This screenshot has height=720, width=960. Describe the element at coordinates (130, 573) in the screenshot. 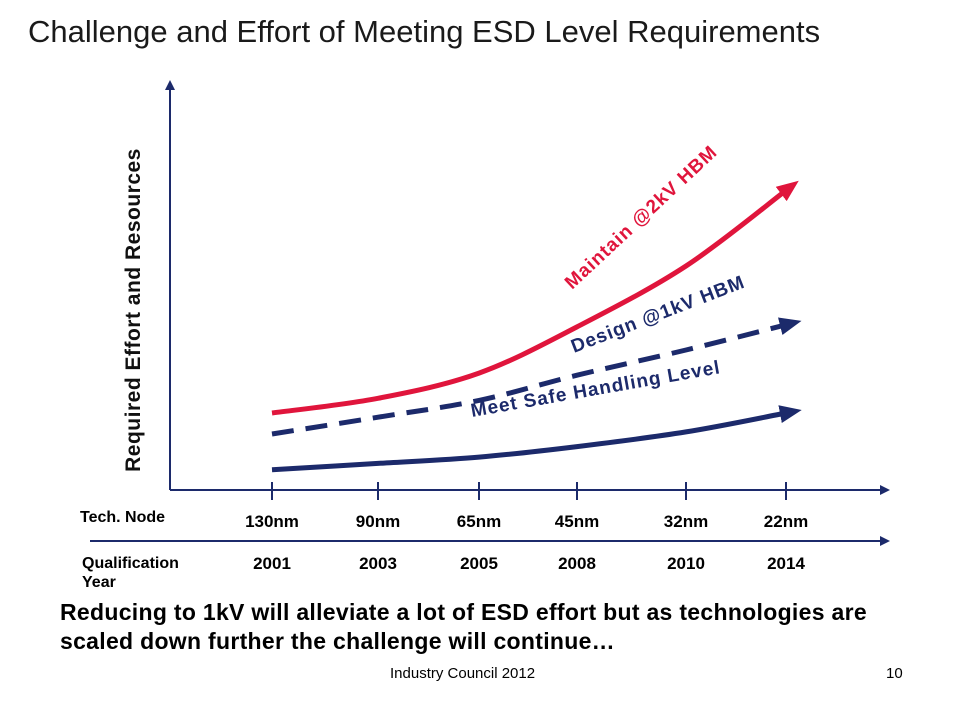

I see `qualification-year-label: Qualification Year` at that location.